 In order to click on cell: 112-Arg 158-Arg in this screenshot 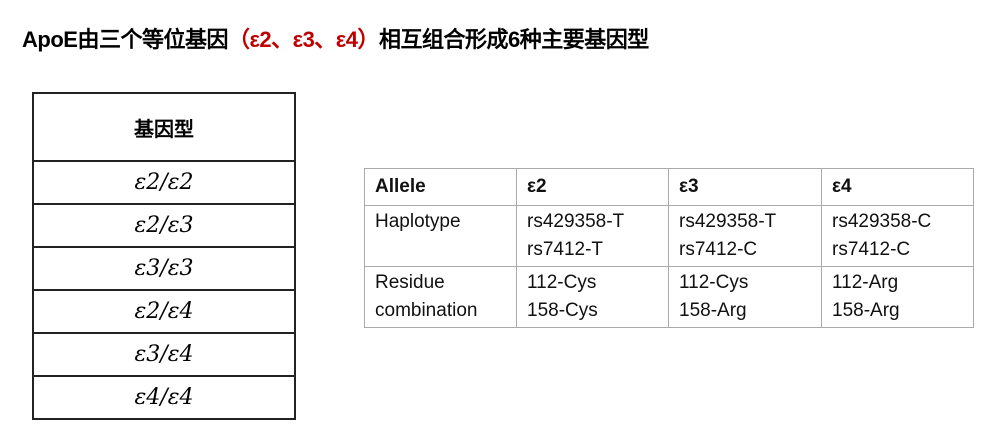, I will do `click(897, 297)`.